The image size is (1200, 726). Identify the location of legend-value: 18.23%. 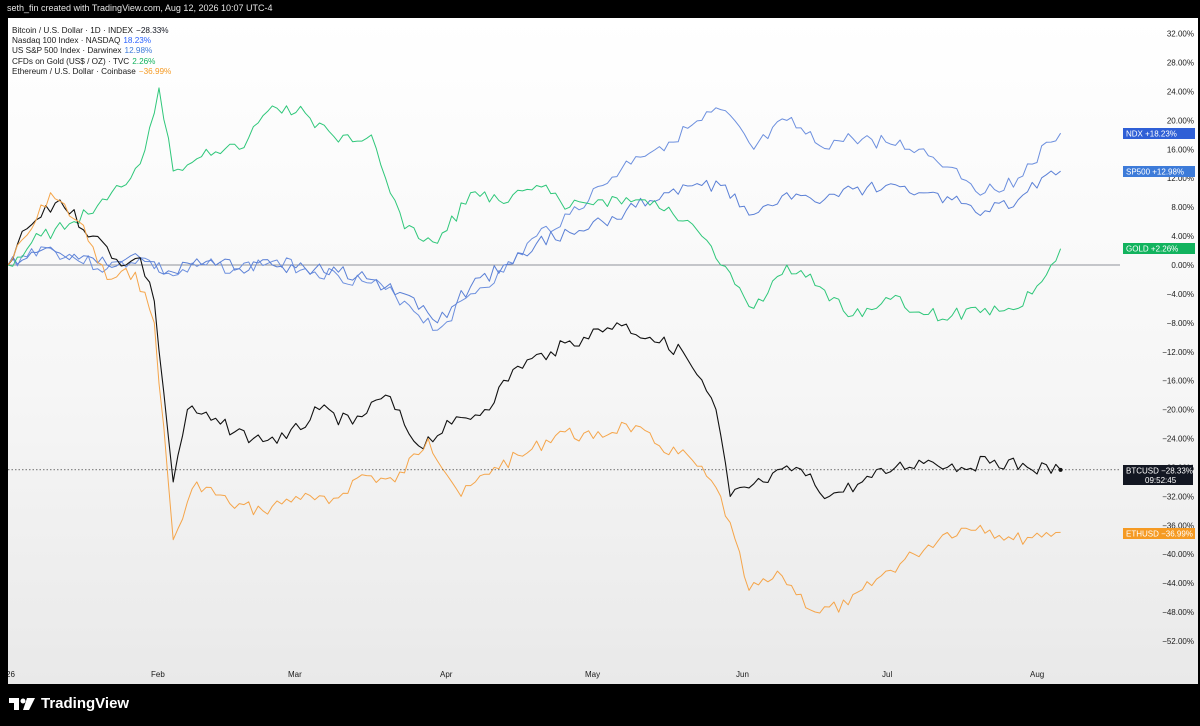
(137, 41).